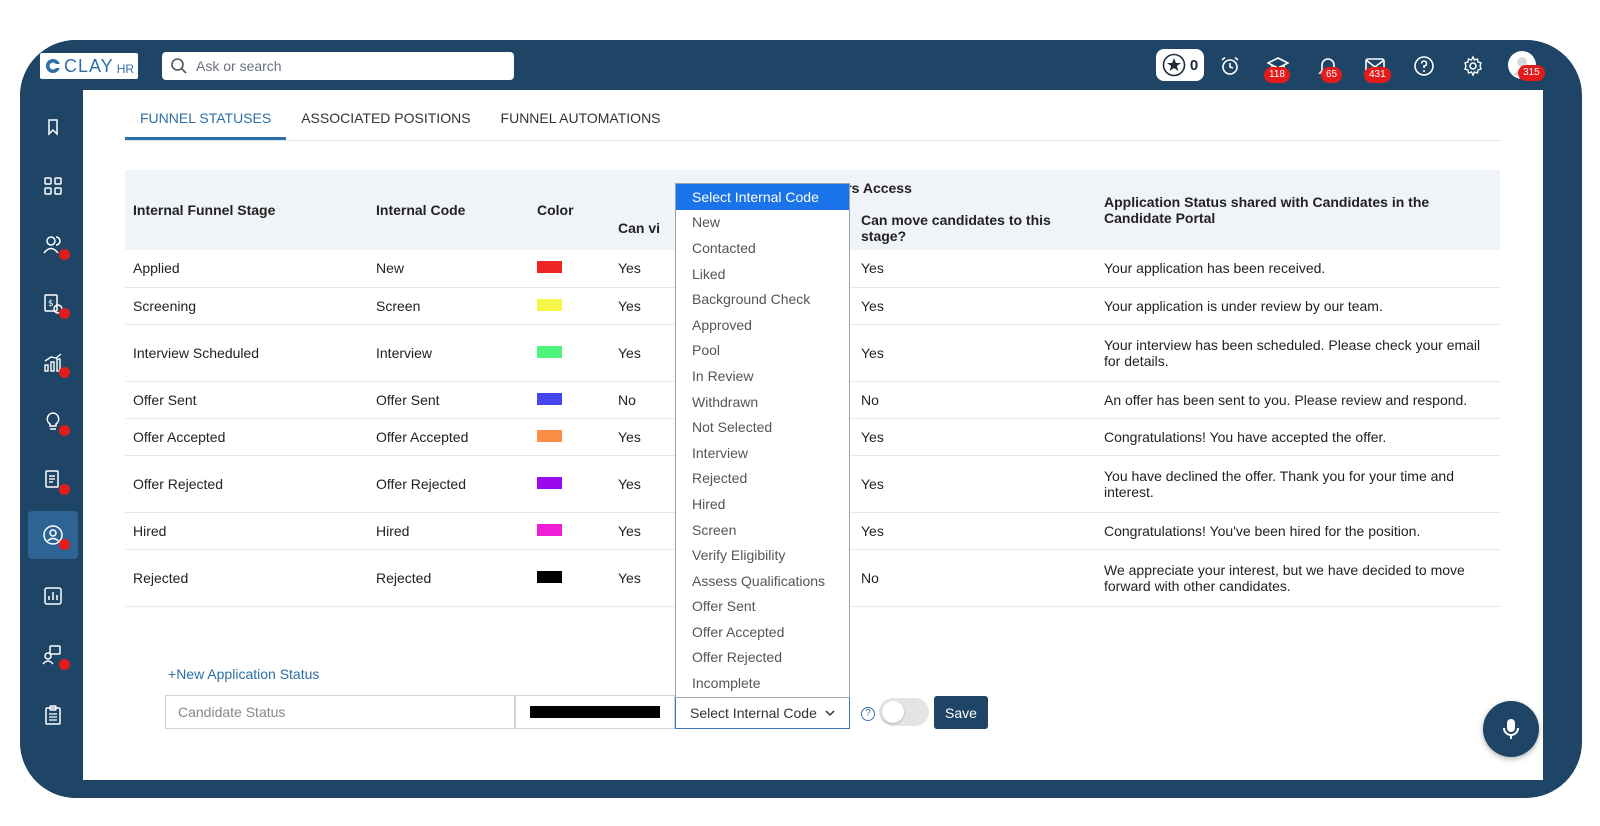  What do you see at coordinates (386, 118) in the screenshot?
I see `tab-associated-positions: ASSOCIATED POSITIONS` at bounding box center [386, 118].